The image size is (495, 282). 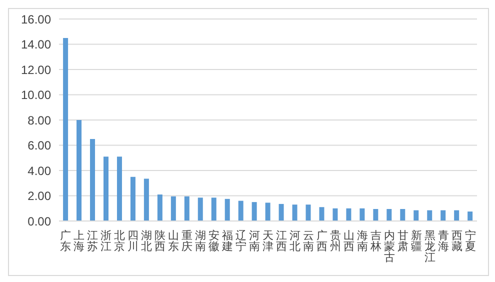 I want to click on y-tick-label: 0.00, so click(x=40, y=221).